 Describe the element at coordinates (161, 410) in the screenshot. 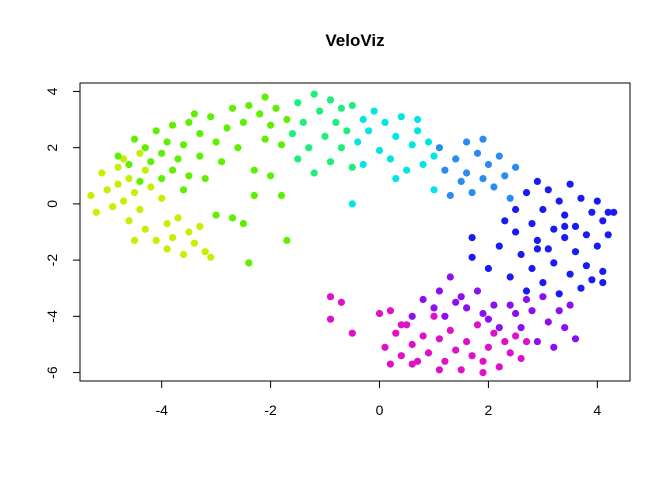

I see `x-tick-label: -4` at that location.